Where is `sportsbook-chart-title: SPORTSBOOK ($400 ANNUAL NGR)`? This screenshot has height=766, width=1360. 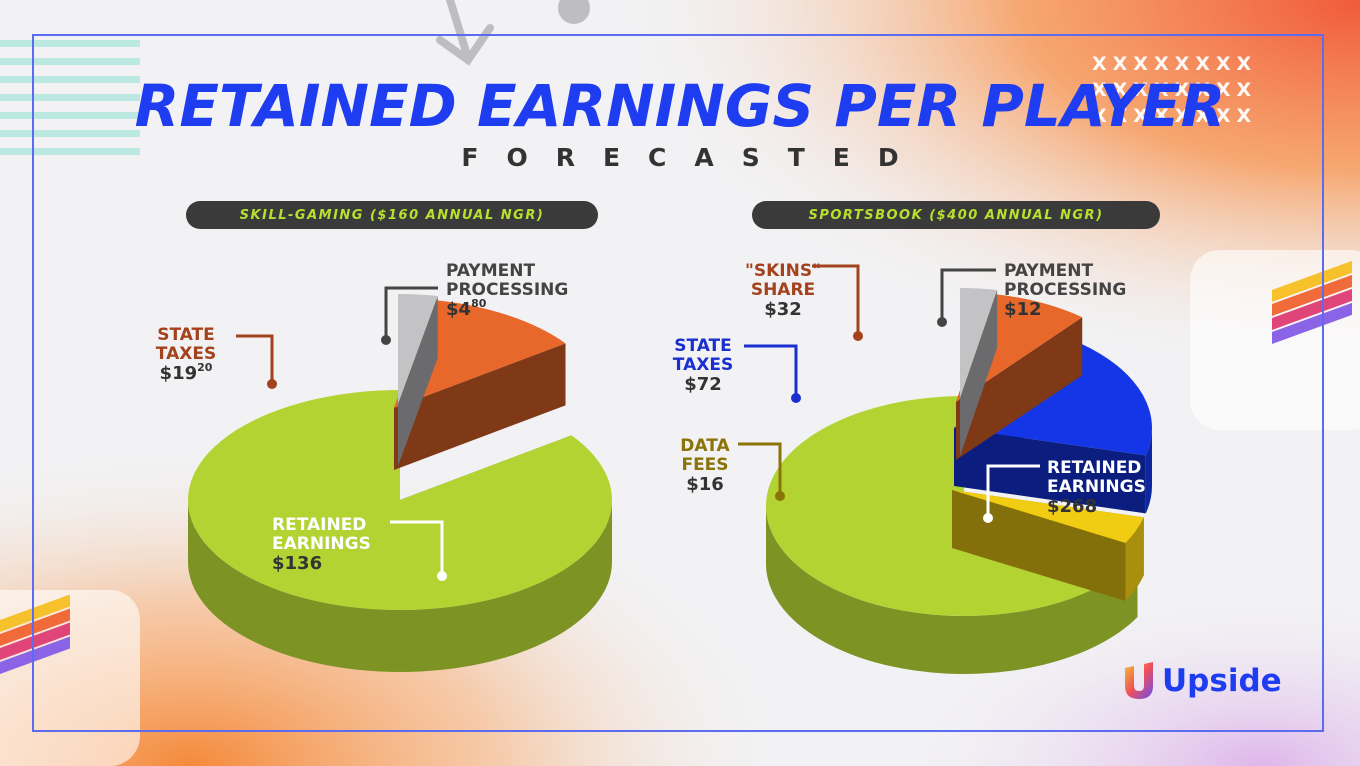
sportsbook-chart-title: SPORTSBOOK ($400 ANNUAL NGR) is located at coordinates (956, 215).